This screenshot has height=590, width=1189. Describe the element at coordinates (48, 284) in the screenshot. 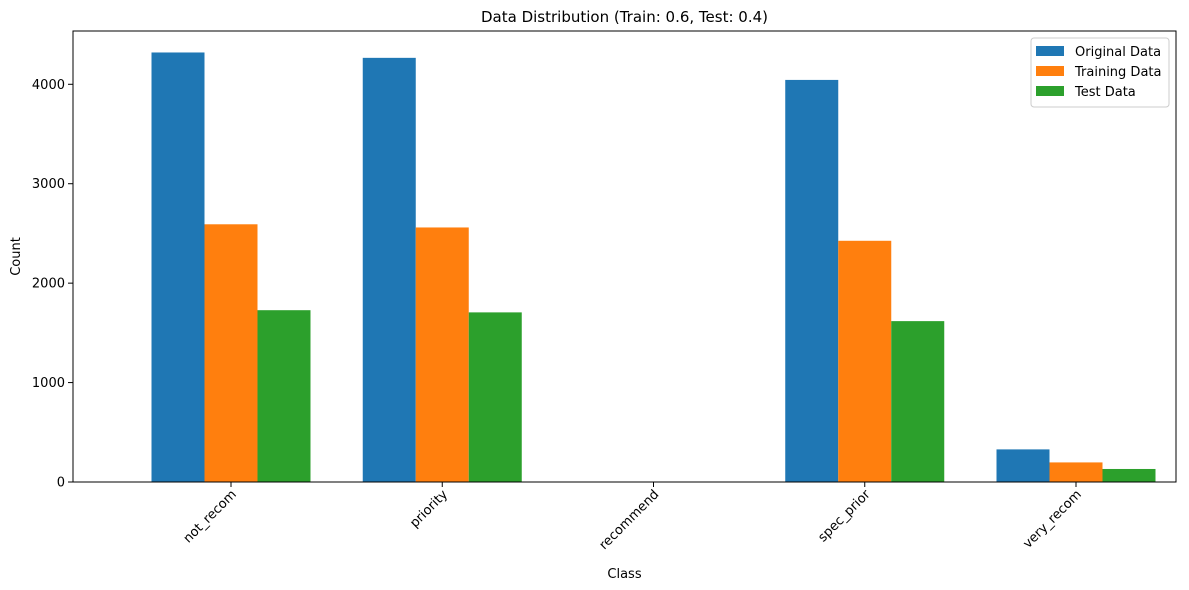

I see `y-tick-label: 2000` at that location.